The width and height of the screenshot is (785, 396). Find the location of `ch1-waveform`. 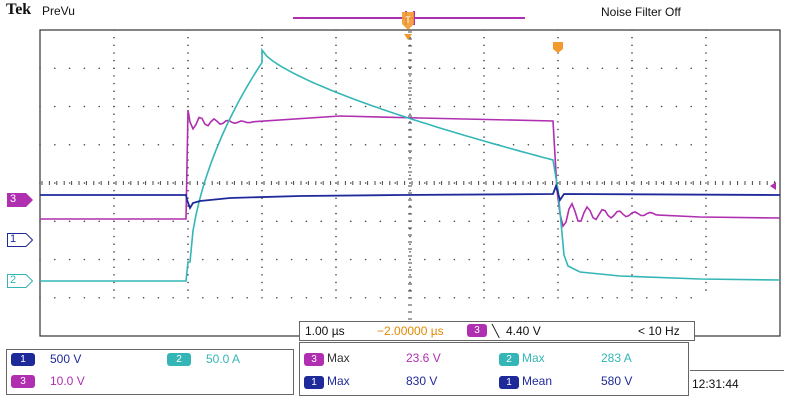

ch1-waveform is located at coordinates (410, 197).